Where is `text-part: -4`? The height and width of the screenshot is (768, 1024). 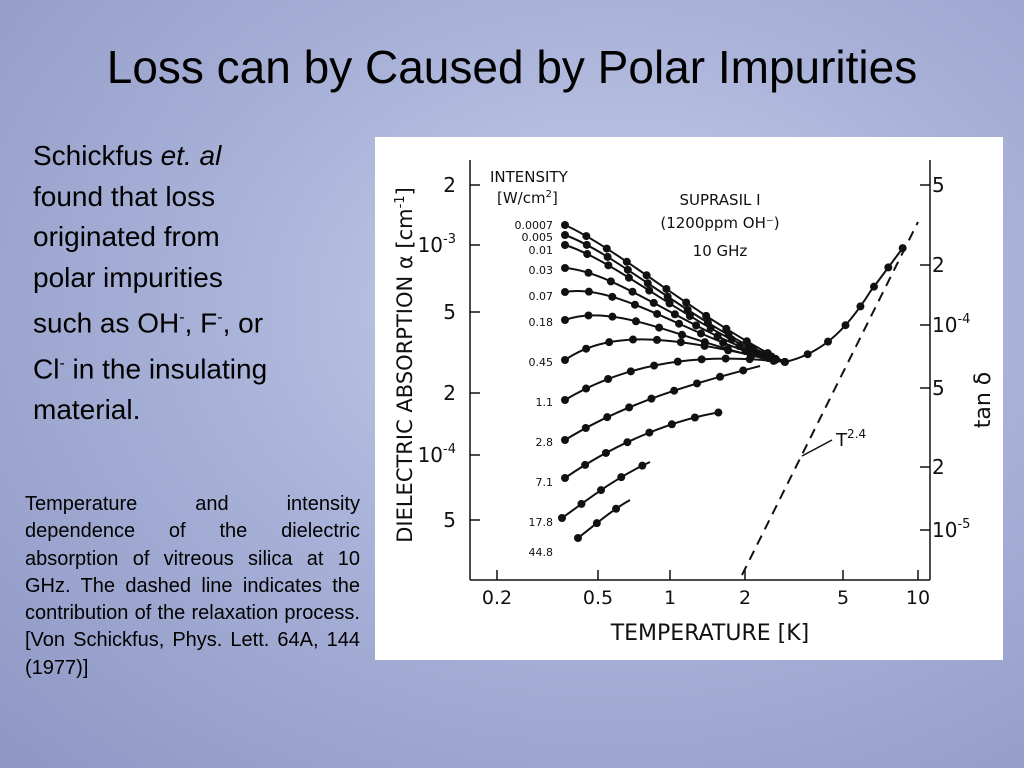
text-part: -4 is located at coordinates (449, 449).